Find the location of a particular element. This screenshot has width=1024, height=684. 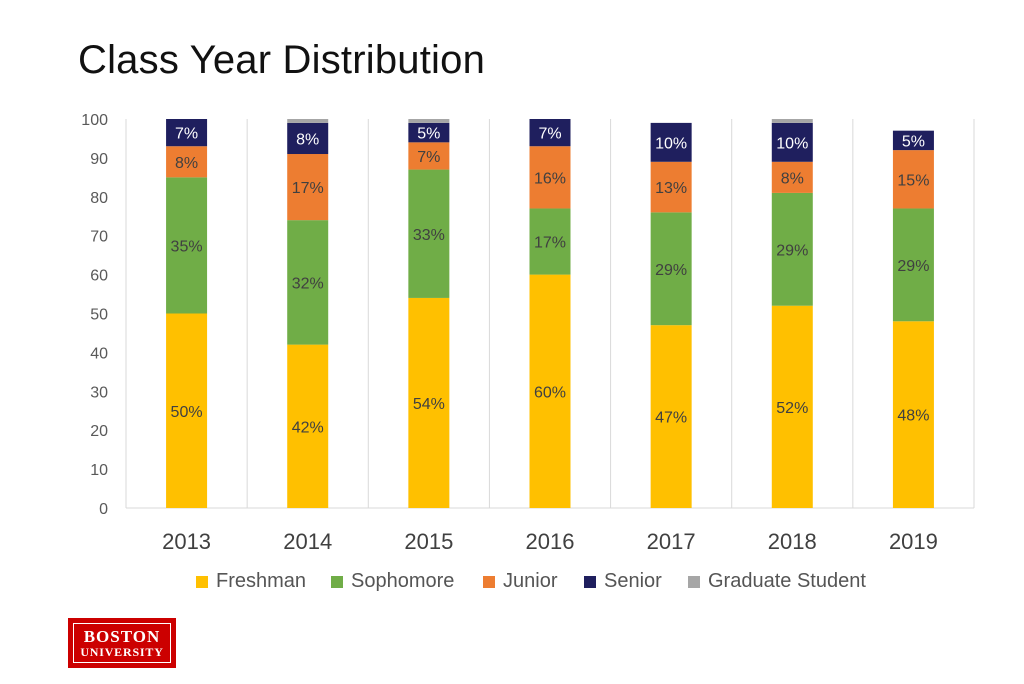

x-tick-label: 2014 is located at coordinates (307, 541).